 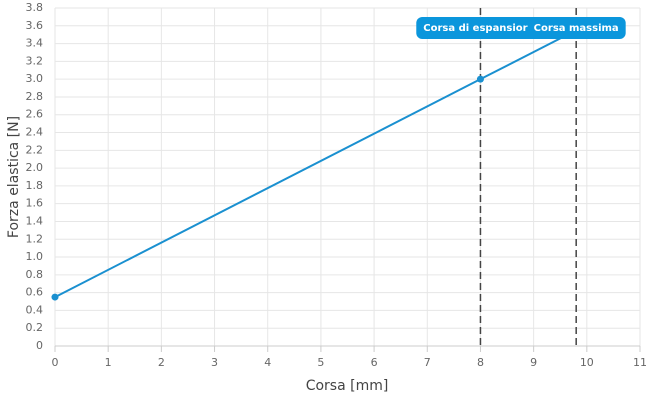 I want to click on y-tick-label: 1.0, so click(x=35, y=256).